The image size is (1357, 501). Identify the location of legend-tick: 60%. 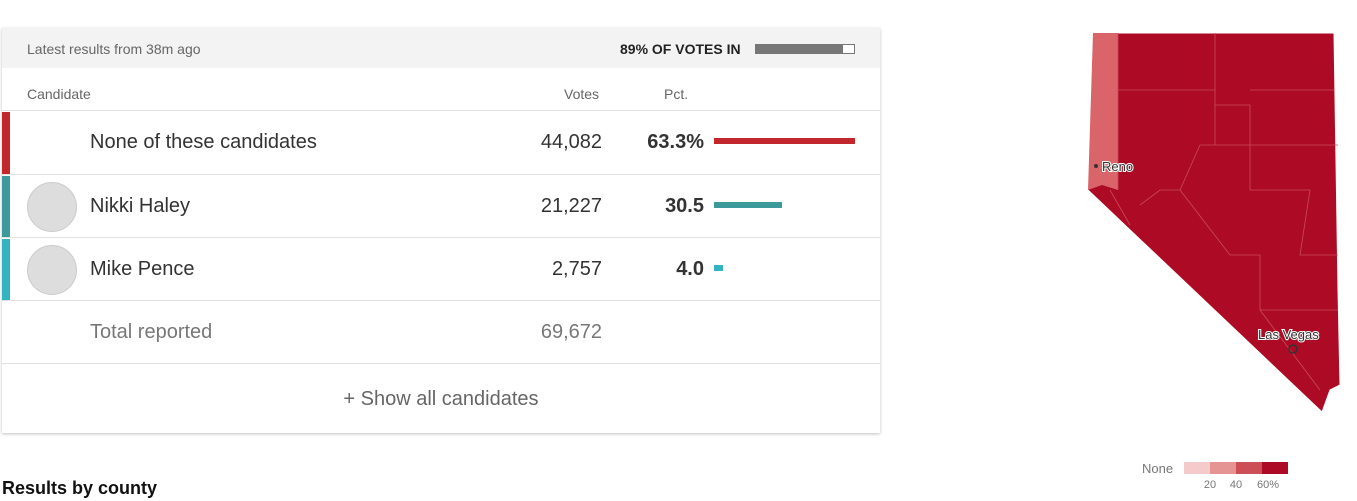
(1268, 485).